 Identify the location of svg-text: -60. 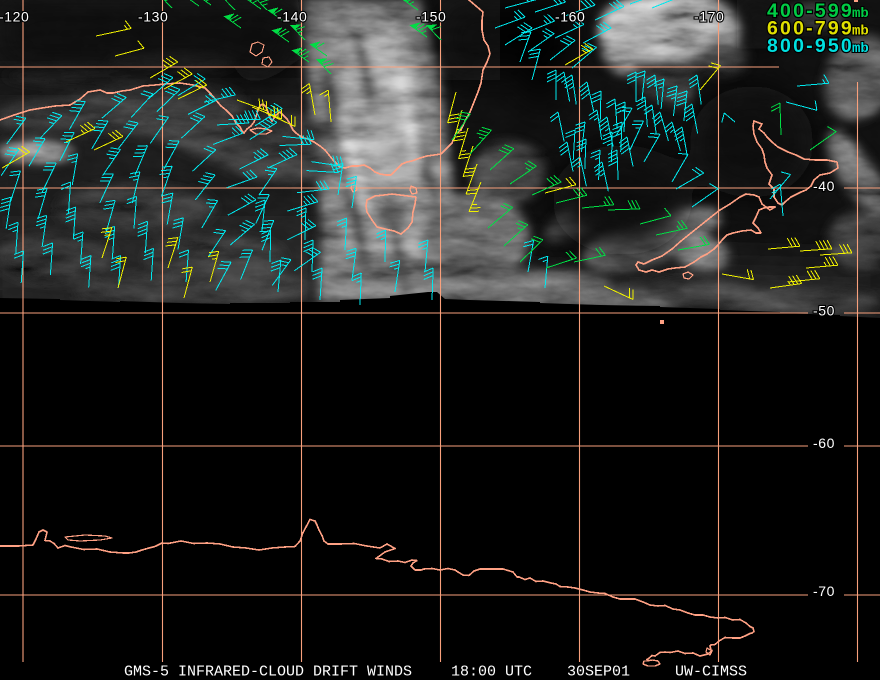
(824, 443).